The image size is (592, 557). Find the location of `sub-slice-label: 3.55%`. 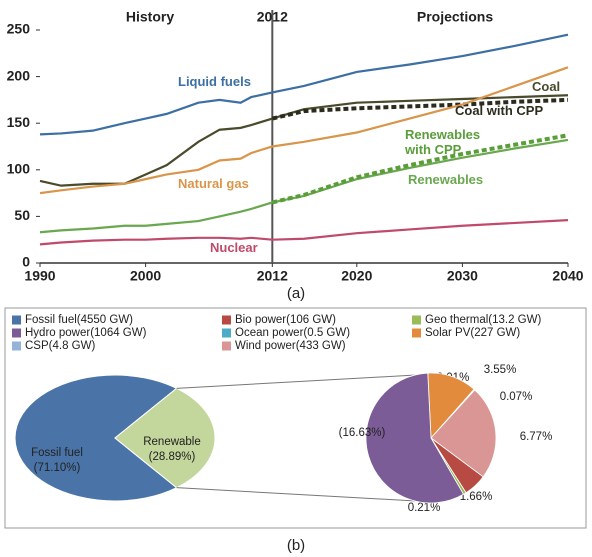

sub-slice-label: 3.55% is located at coordinates (500, 370).